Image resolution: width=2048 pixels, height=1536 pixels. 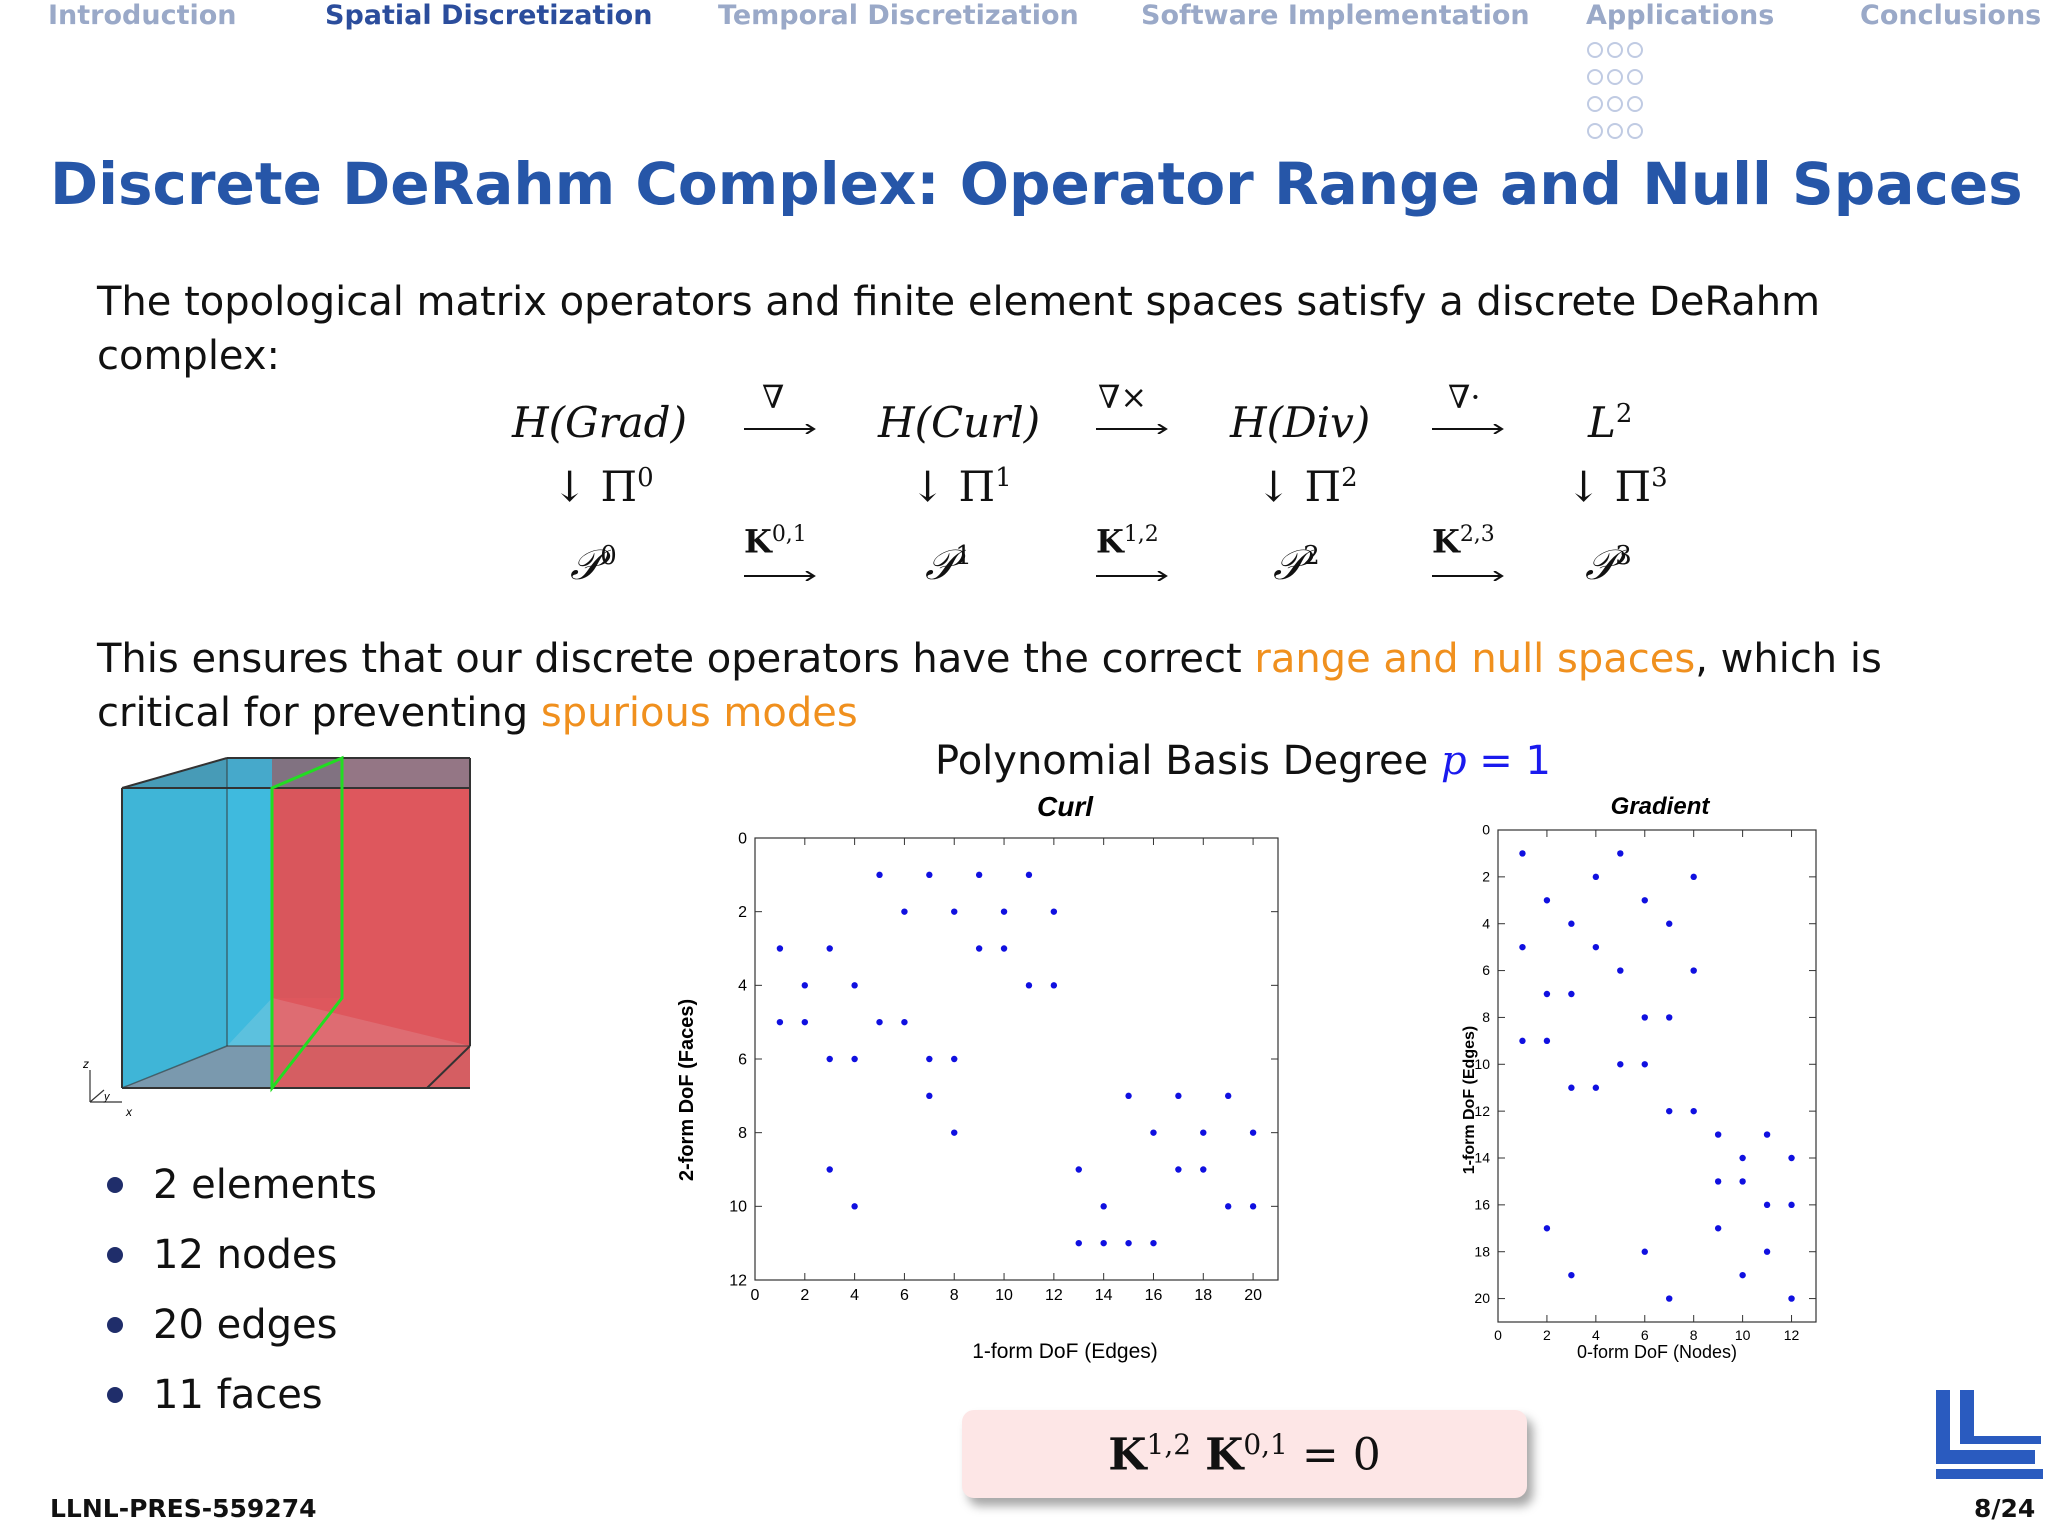 I want to click on x-tick-label: 14, so click(x=1104, y=1295).